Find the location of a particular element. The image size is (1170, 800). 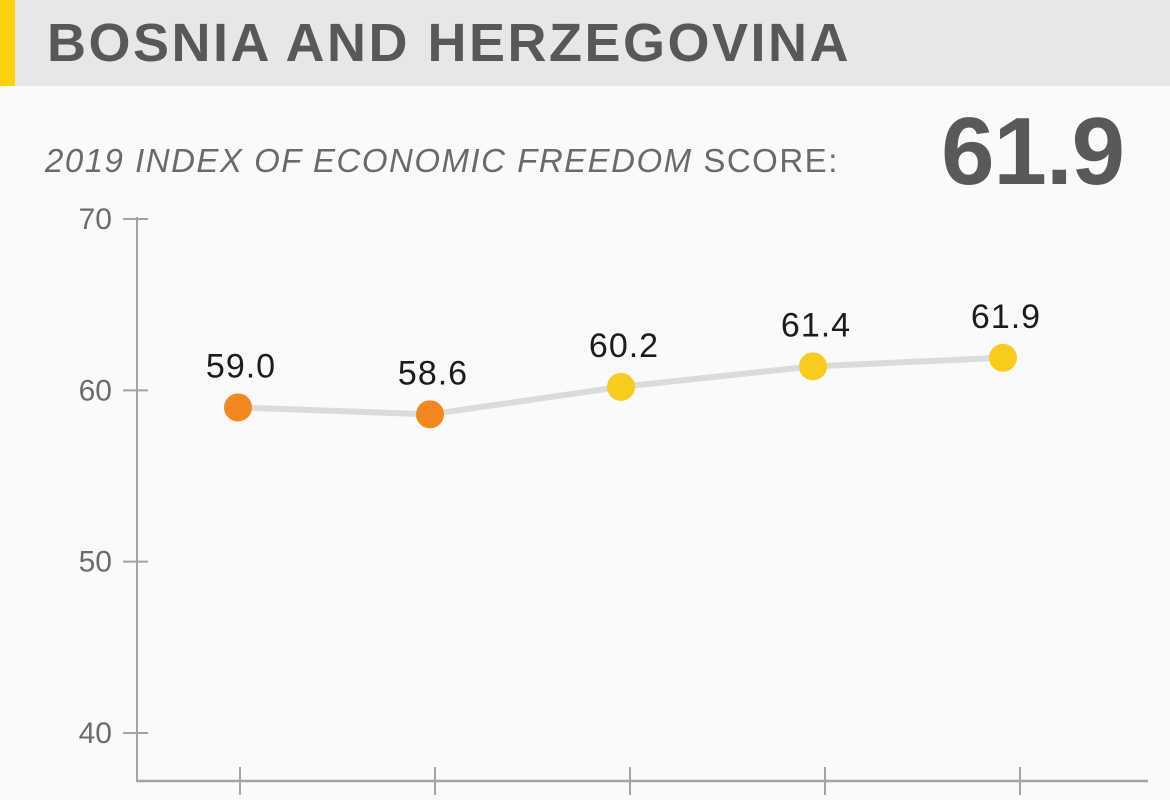

y-tick-label: 50 is located at coordinates (95, 562).